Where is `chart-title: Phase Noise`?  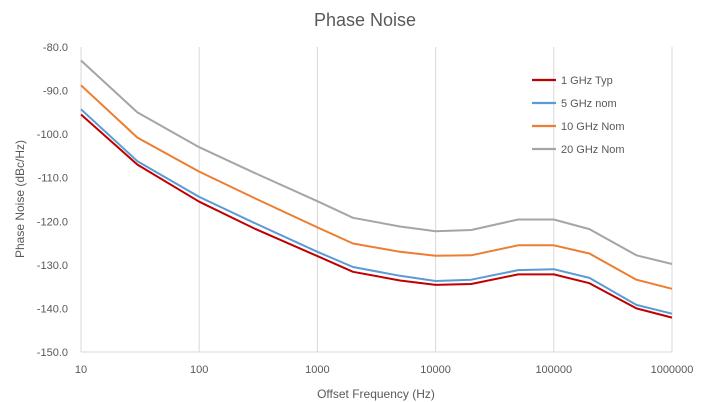 chart-title: Phase Noise is located at coordinates (365, 20).